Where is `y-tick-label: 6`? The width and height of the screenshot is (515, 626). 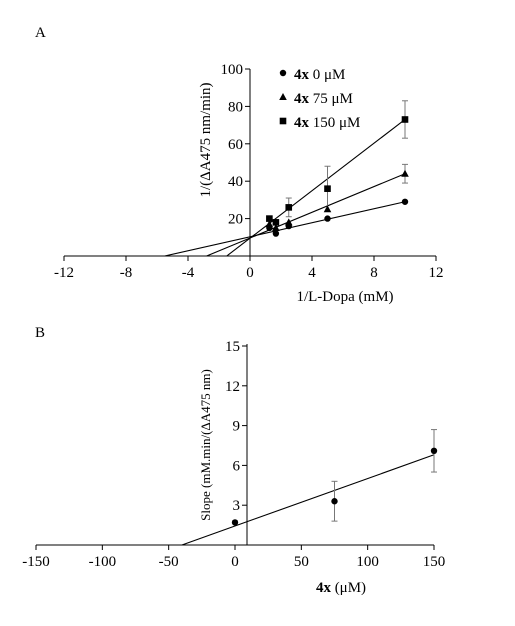 y-tick-label: 6 is located at coordinates (237, 466).